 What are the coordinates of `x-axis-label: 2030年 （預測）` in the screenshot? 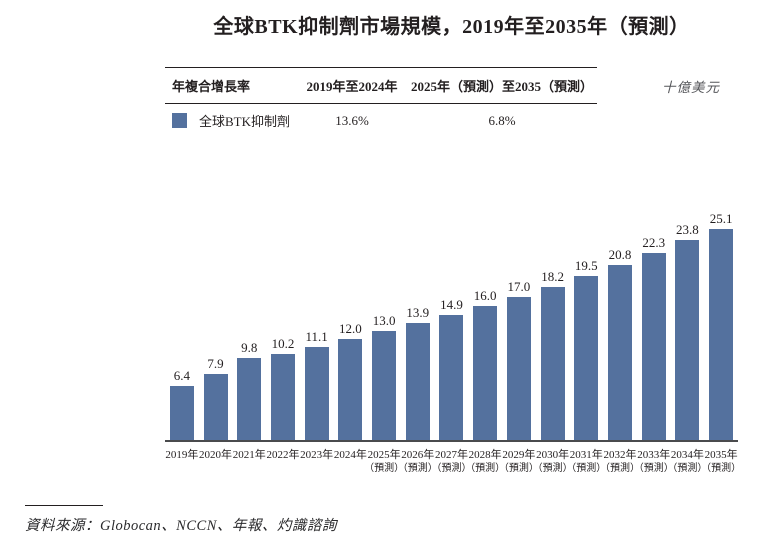 It's located at (552, 461).